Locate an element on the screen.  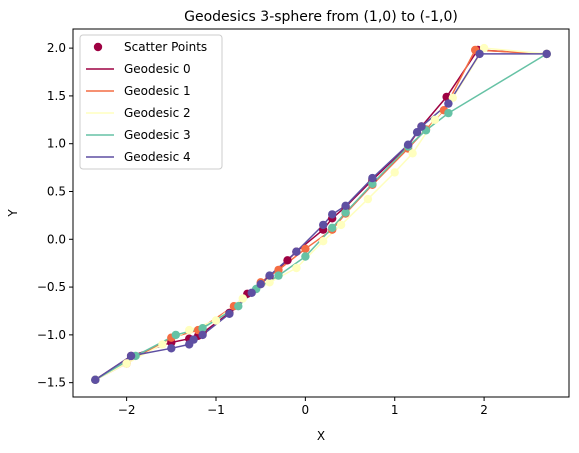
legend-geodesic-3-label: Geodesic 3 is located at coordinates (157, 135).